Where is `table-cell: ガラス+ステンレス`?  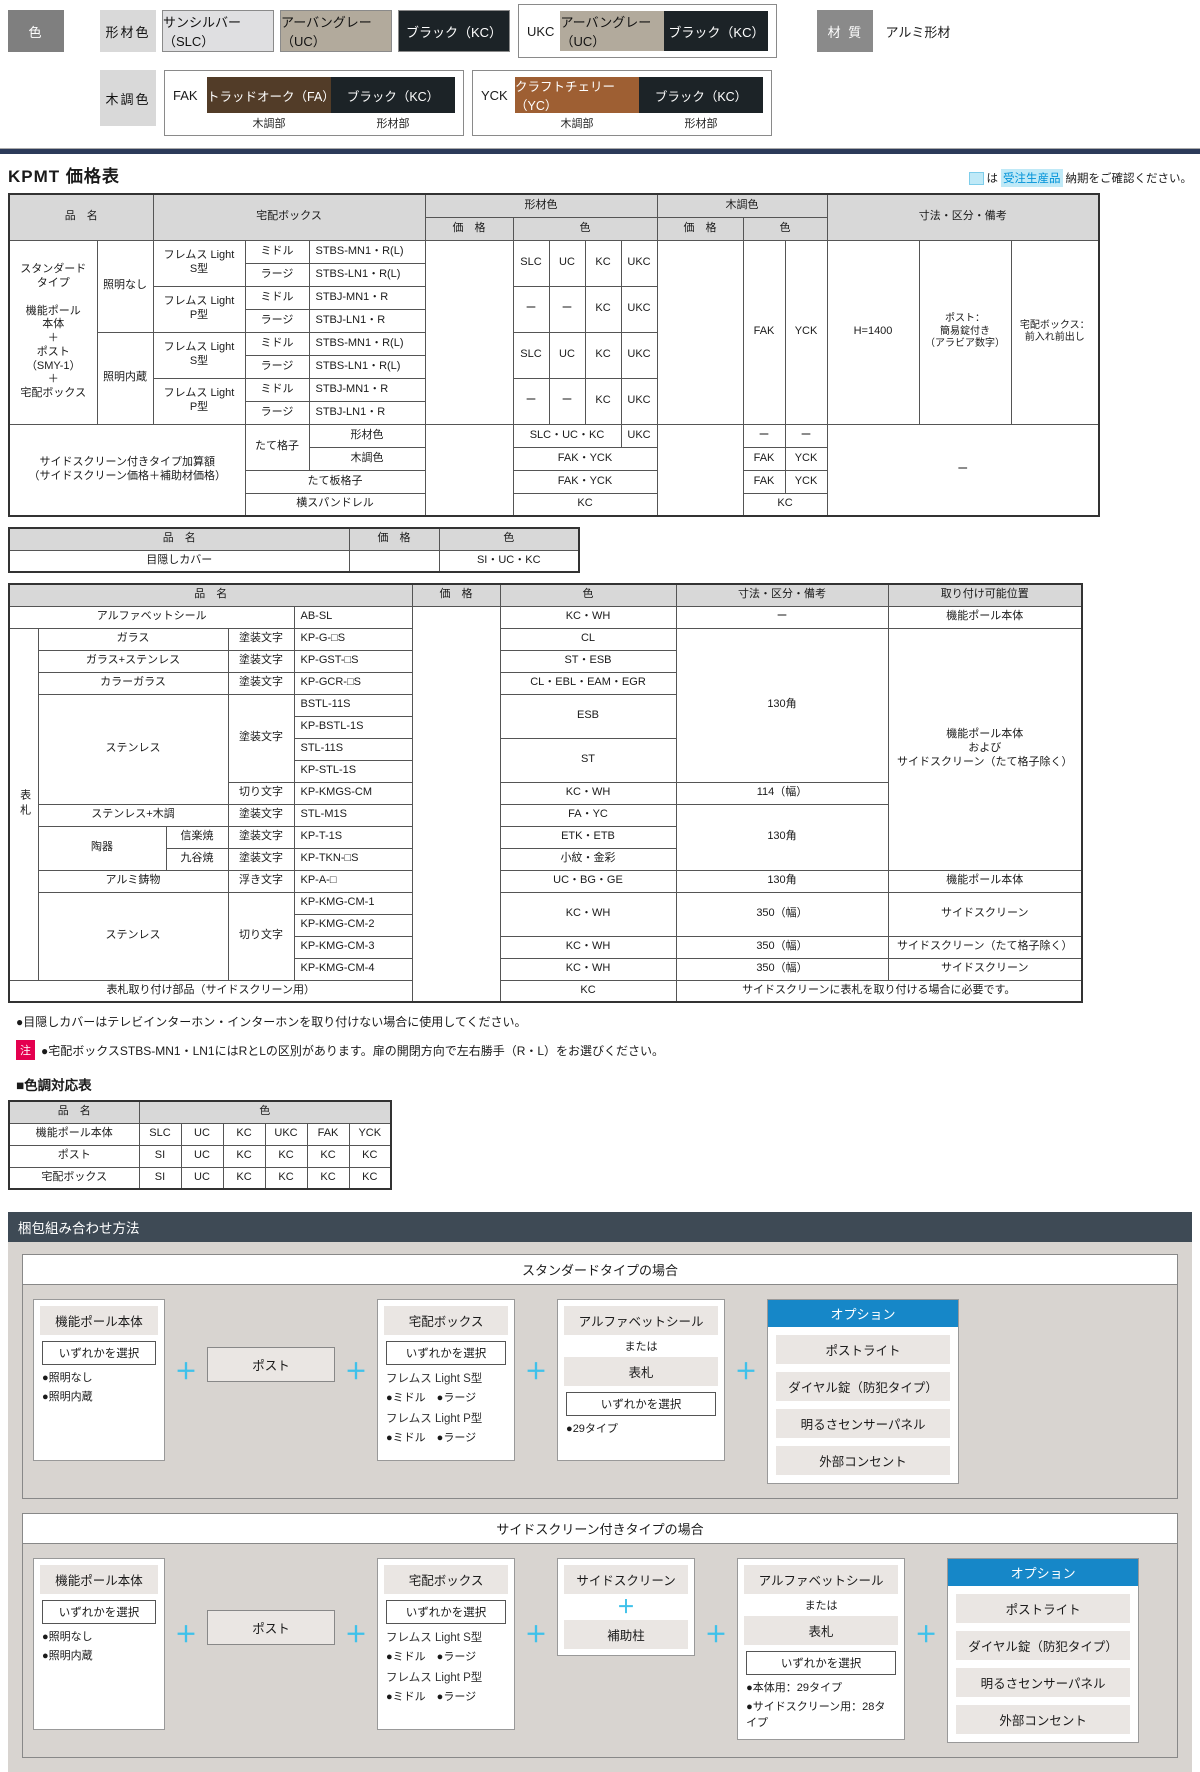 table-cell: ガラス+ステンレス is located at coordinates (133, 661).